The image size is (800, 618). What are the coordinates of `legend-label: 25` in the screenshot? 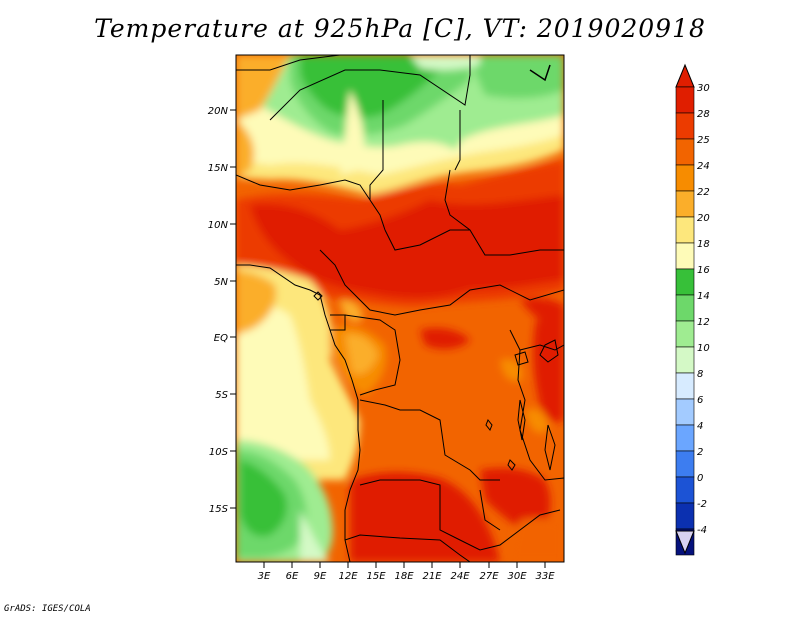 It's located at (703, 140).